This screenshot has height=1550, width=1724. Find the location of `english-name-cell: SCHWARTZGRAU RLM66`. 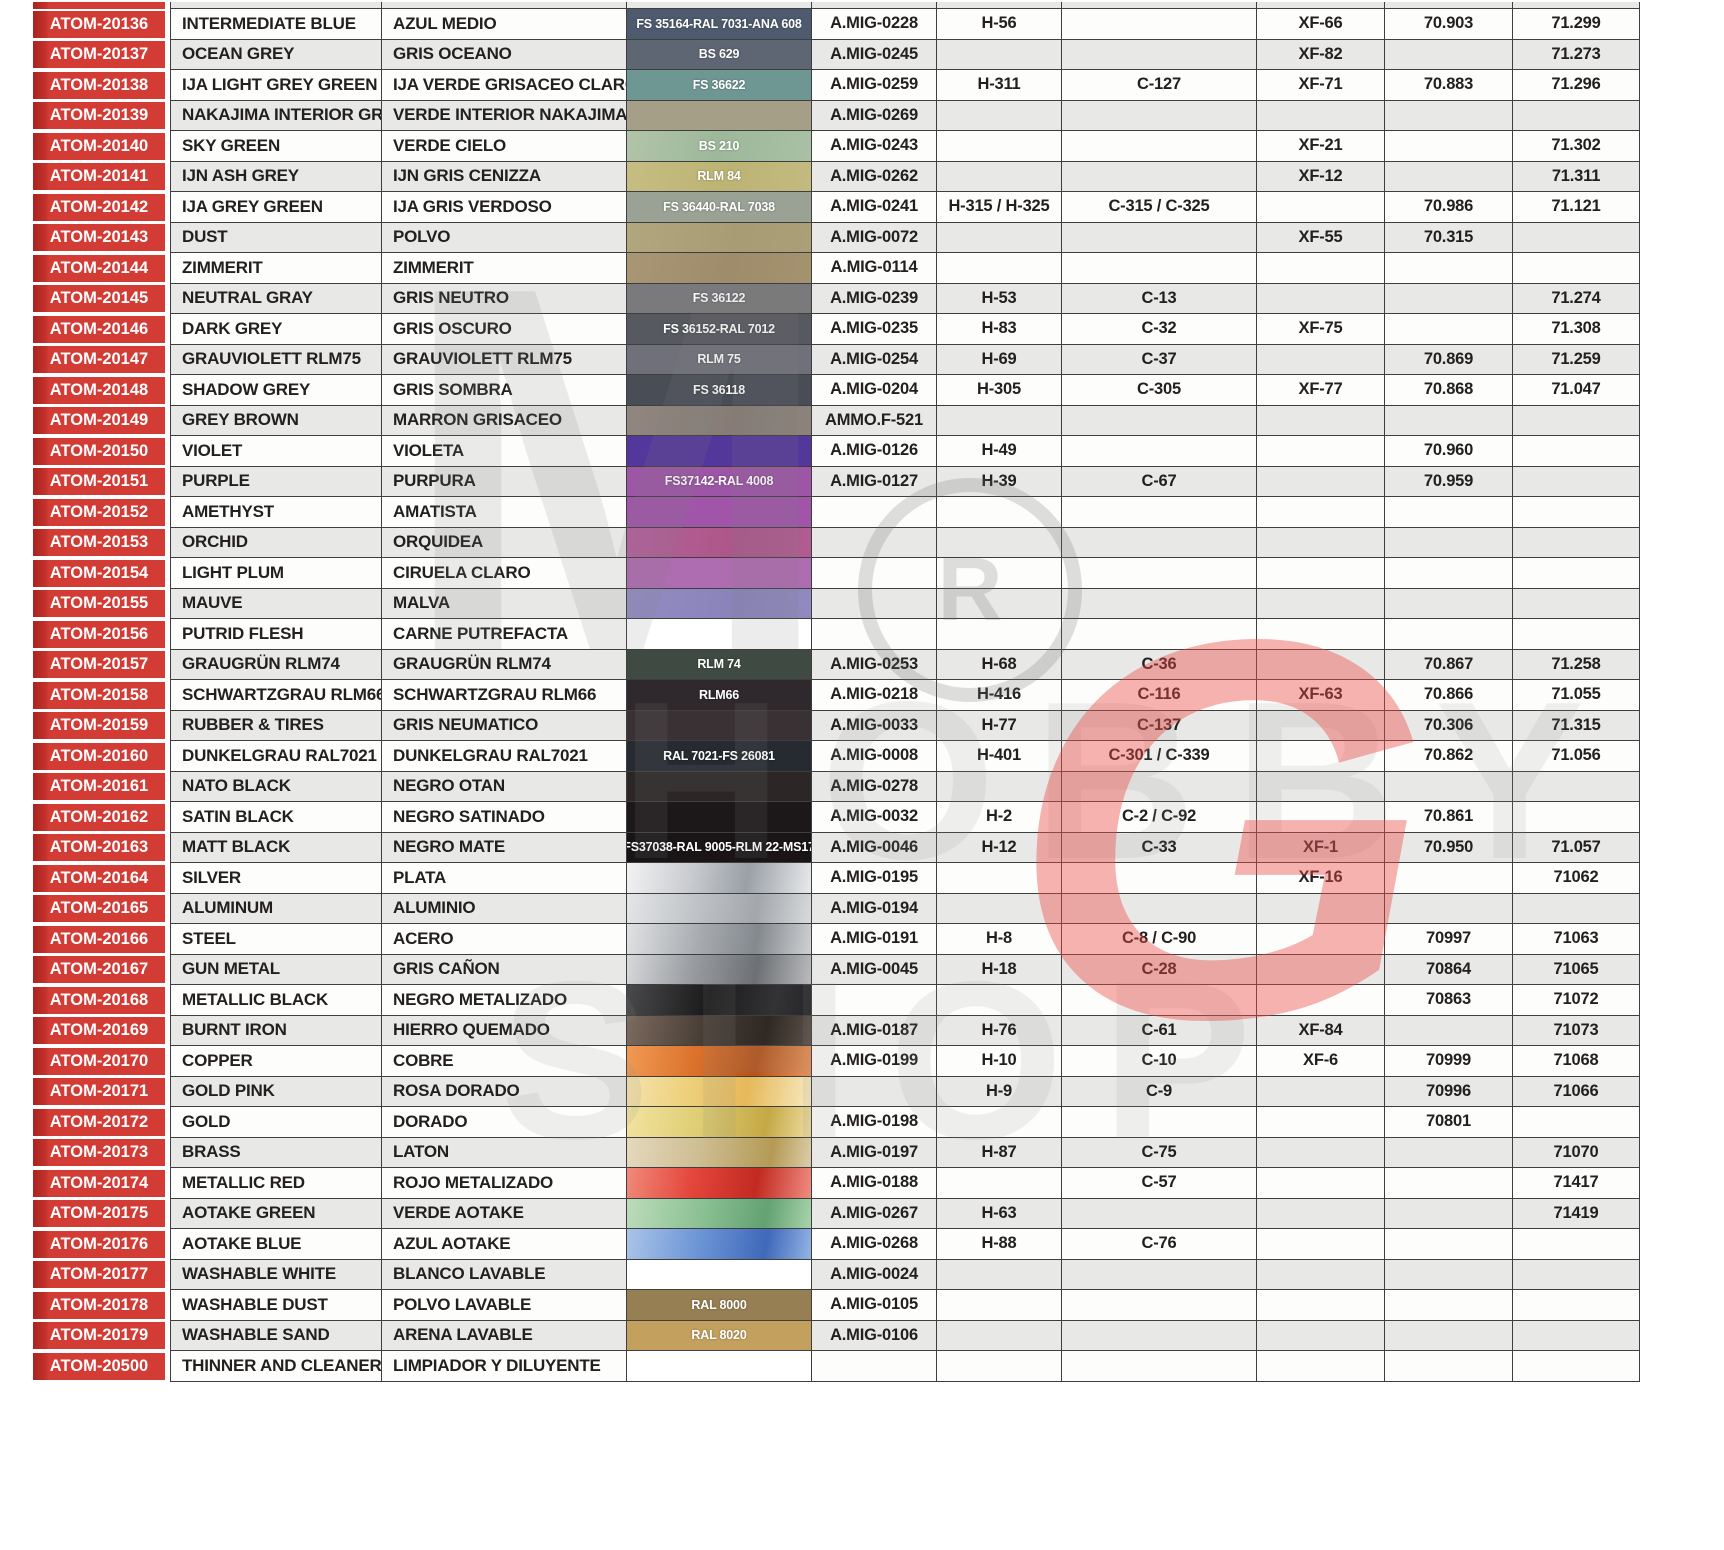

english-name-cell: SCHWARTZGRAU RLM66 is located at coordinates (276, 695).